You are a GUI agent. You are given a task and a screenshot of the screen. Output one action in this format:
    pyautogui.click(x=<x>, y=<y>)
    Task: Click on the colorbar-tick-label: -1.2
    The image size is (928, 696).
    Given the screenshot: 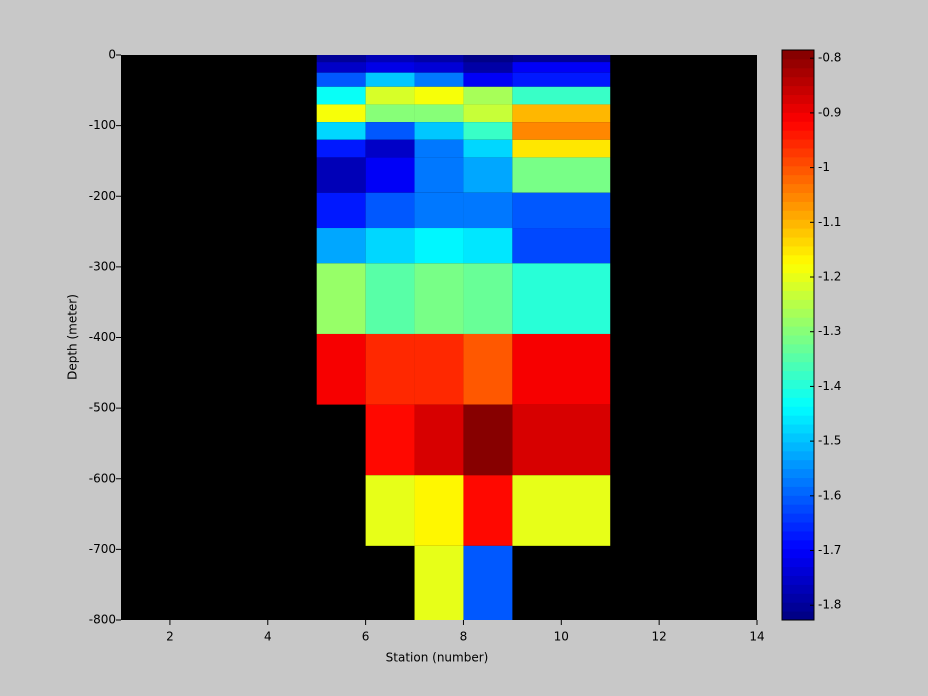 What is the action you would take?
    pyautogui.click(x=829, y=277)
    